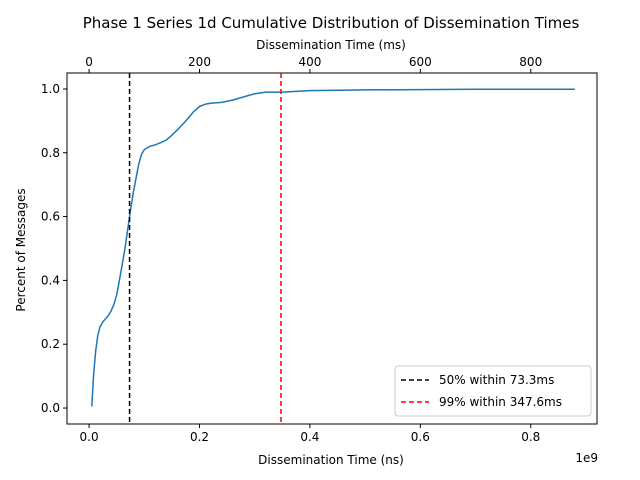 This screenshot has width=640, height=480. I want to click on x2-tick-label: 800, so click(530, 62).